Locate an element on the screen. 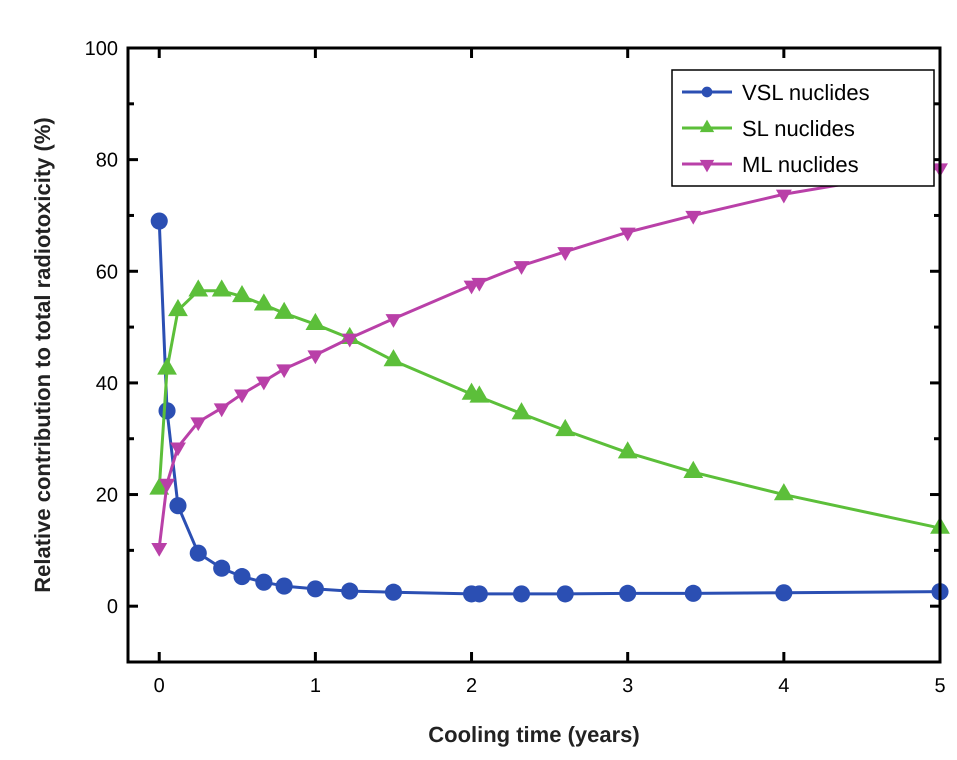  y-axis-title: Relative contribution to total radiotoxicity (%) is located at coordinates (42, 355).